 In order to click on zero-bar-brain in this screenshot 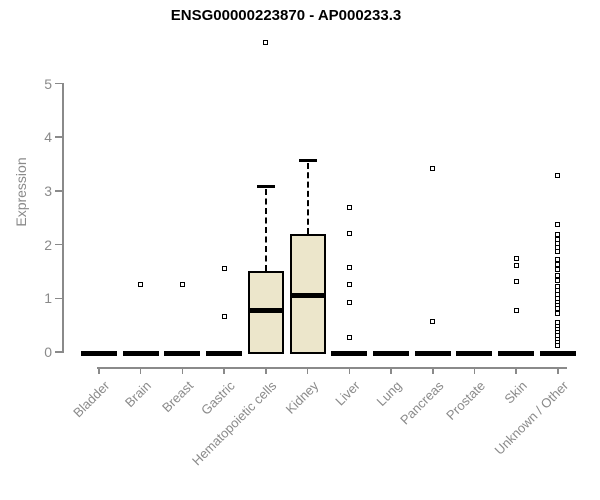, I will do `click(140, 353)`.